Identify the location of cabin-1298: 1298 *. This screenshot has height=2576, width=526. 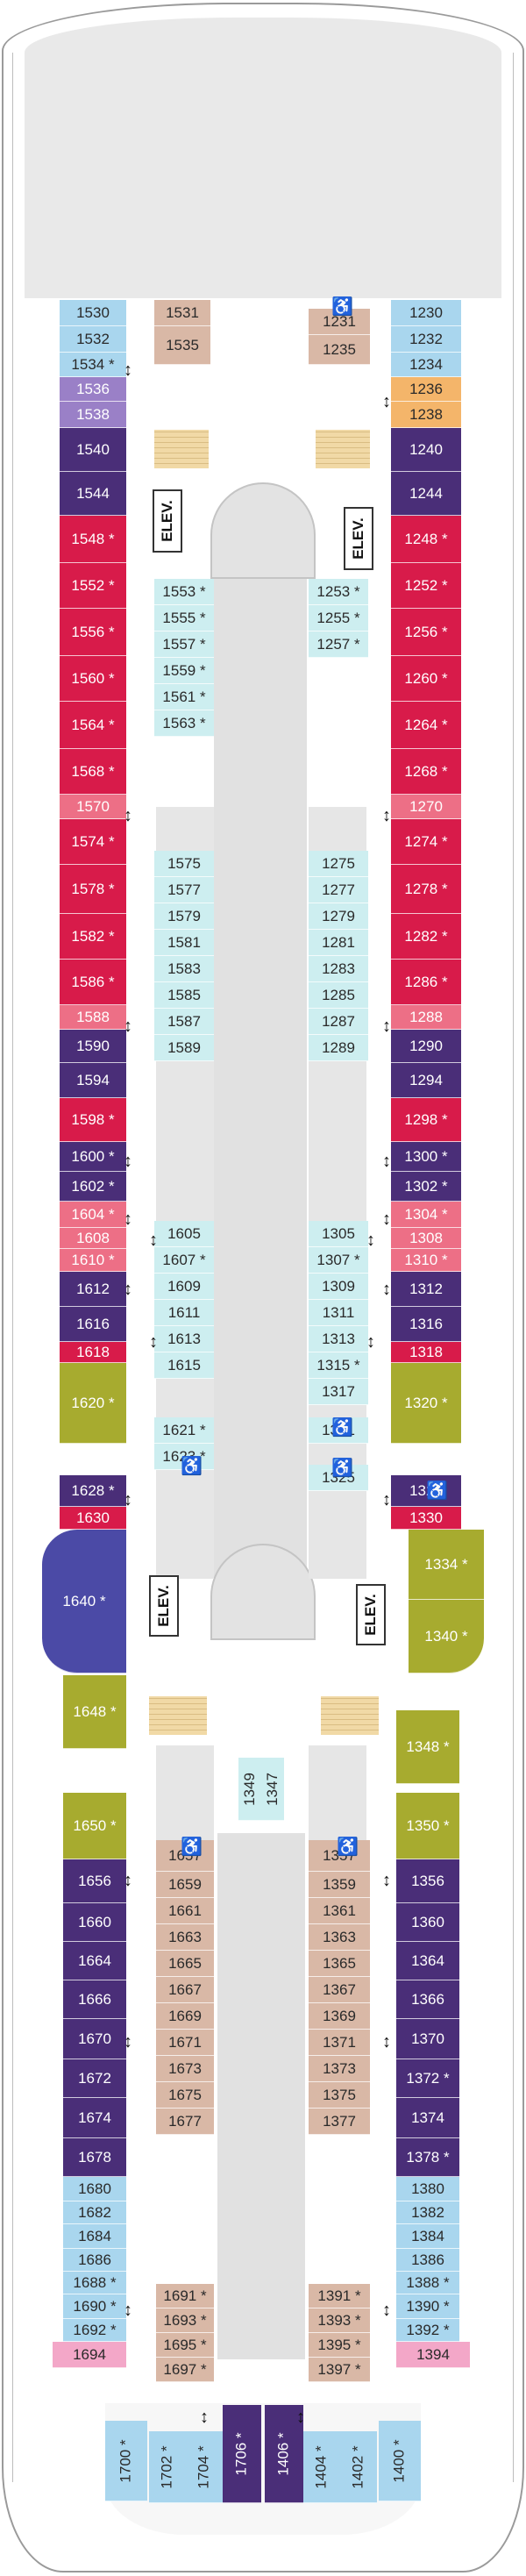
(426, 1120).